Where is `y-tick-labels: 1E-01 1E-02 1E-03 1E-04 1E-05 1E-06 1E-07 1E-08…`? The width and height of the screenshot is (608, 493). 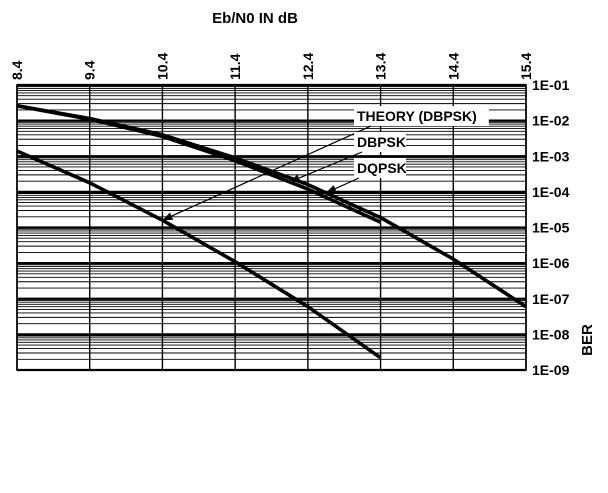
y-tick-labels: 1E-01 1E-02 1E-03 1E-04 1E-05 1E-06 1E-07 1E-08… is located at coordinates (551, 227).